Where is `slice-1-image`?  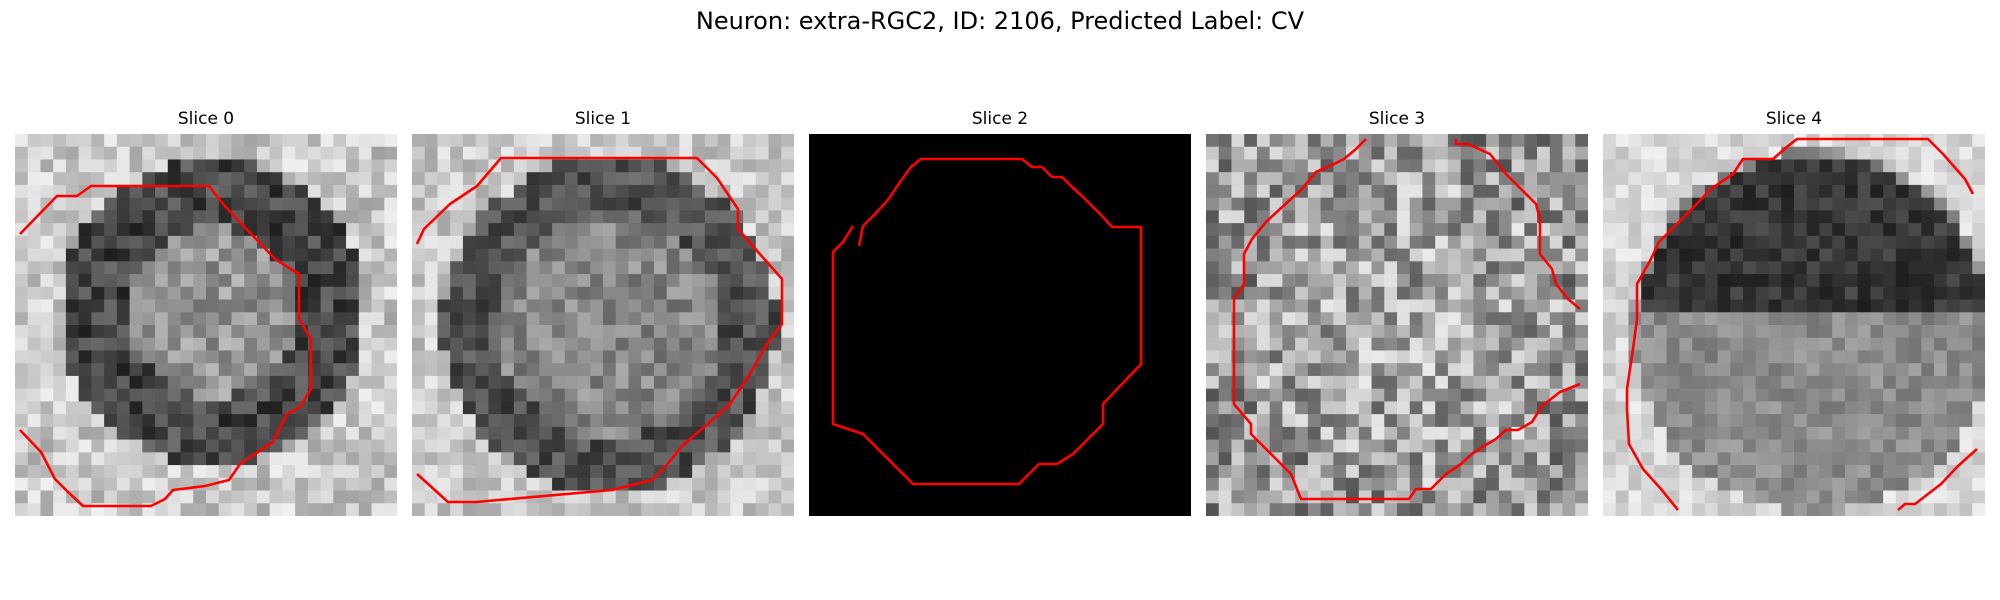 slice-1-image is located at coordinates (603, 325).